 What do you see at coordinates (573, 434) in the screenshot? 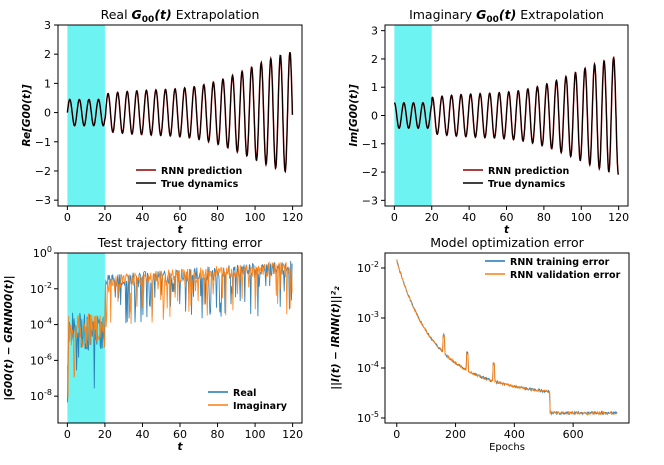
I see `x-tick-label: 600` at bounding box center [573, 434].